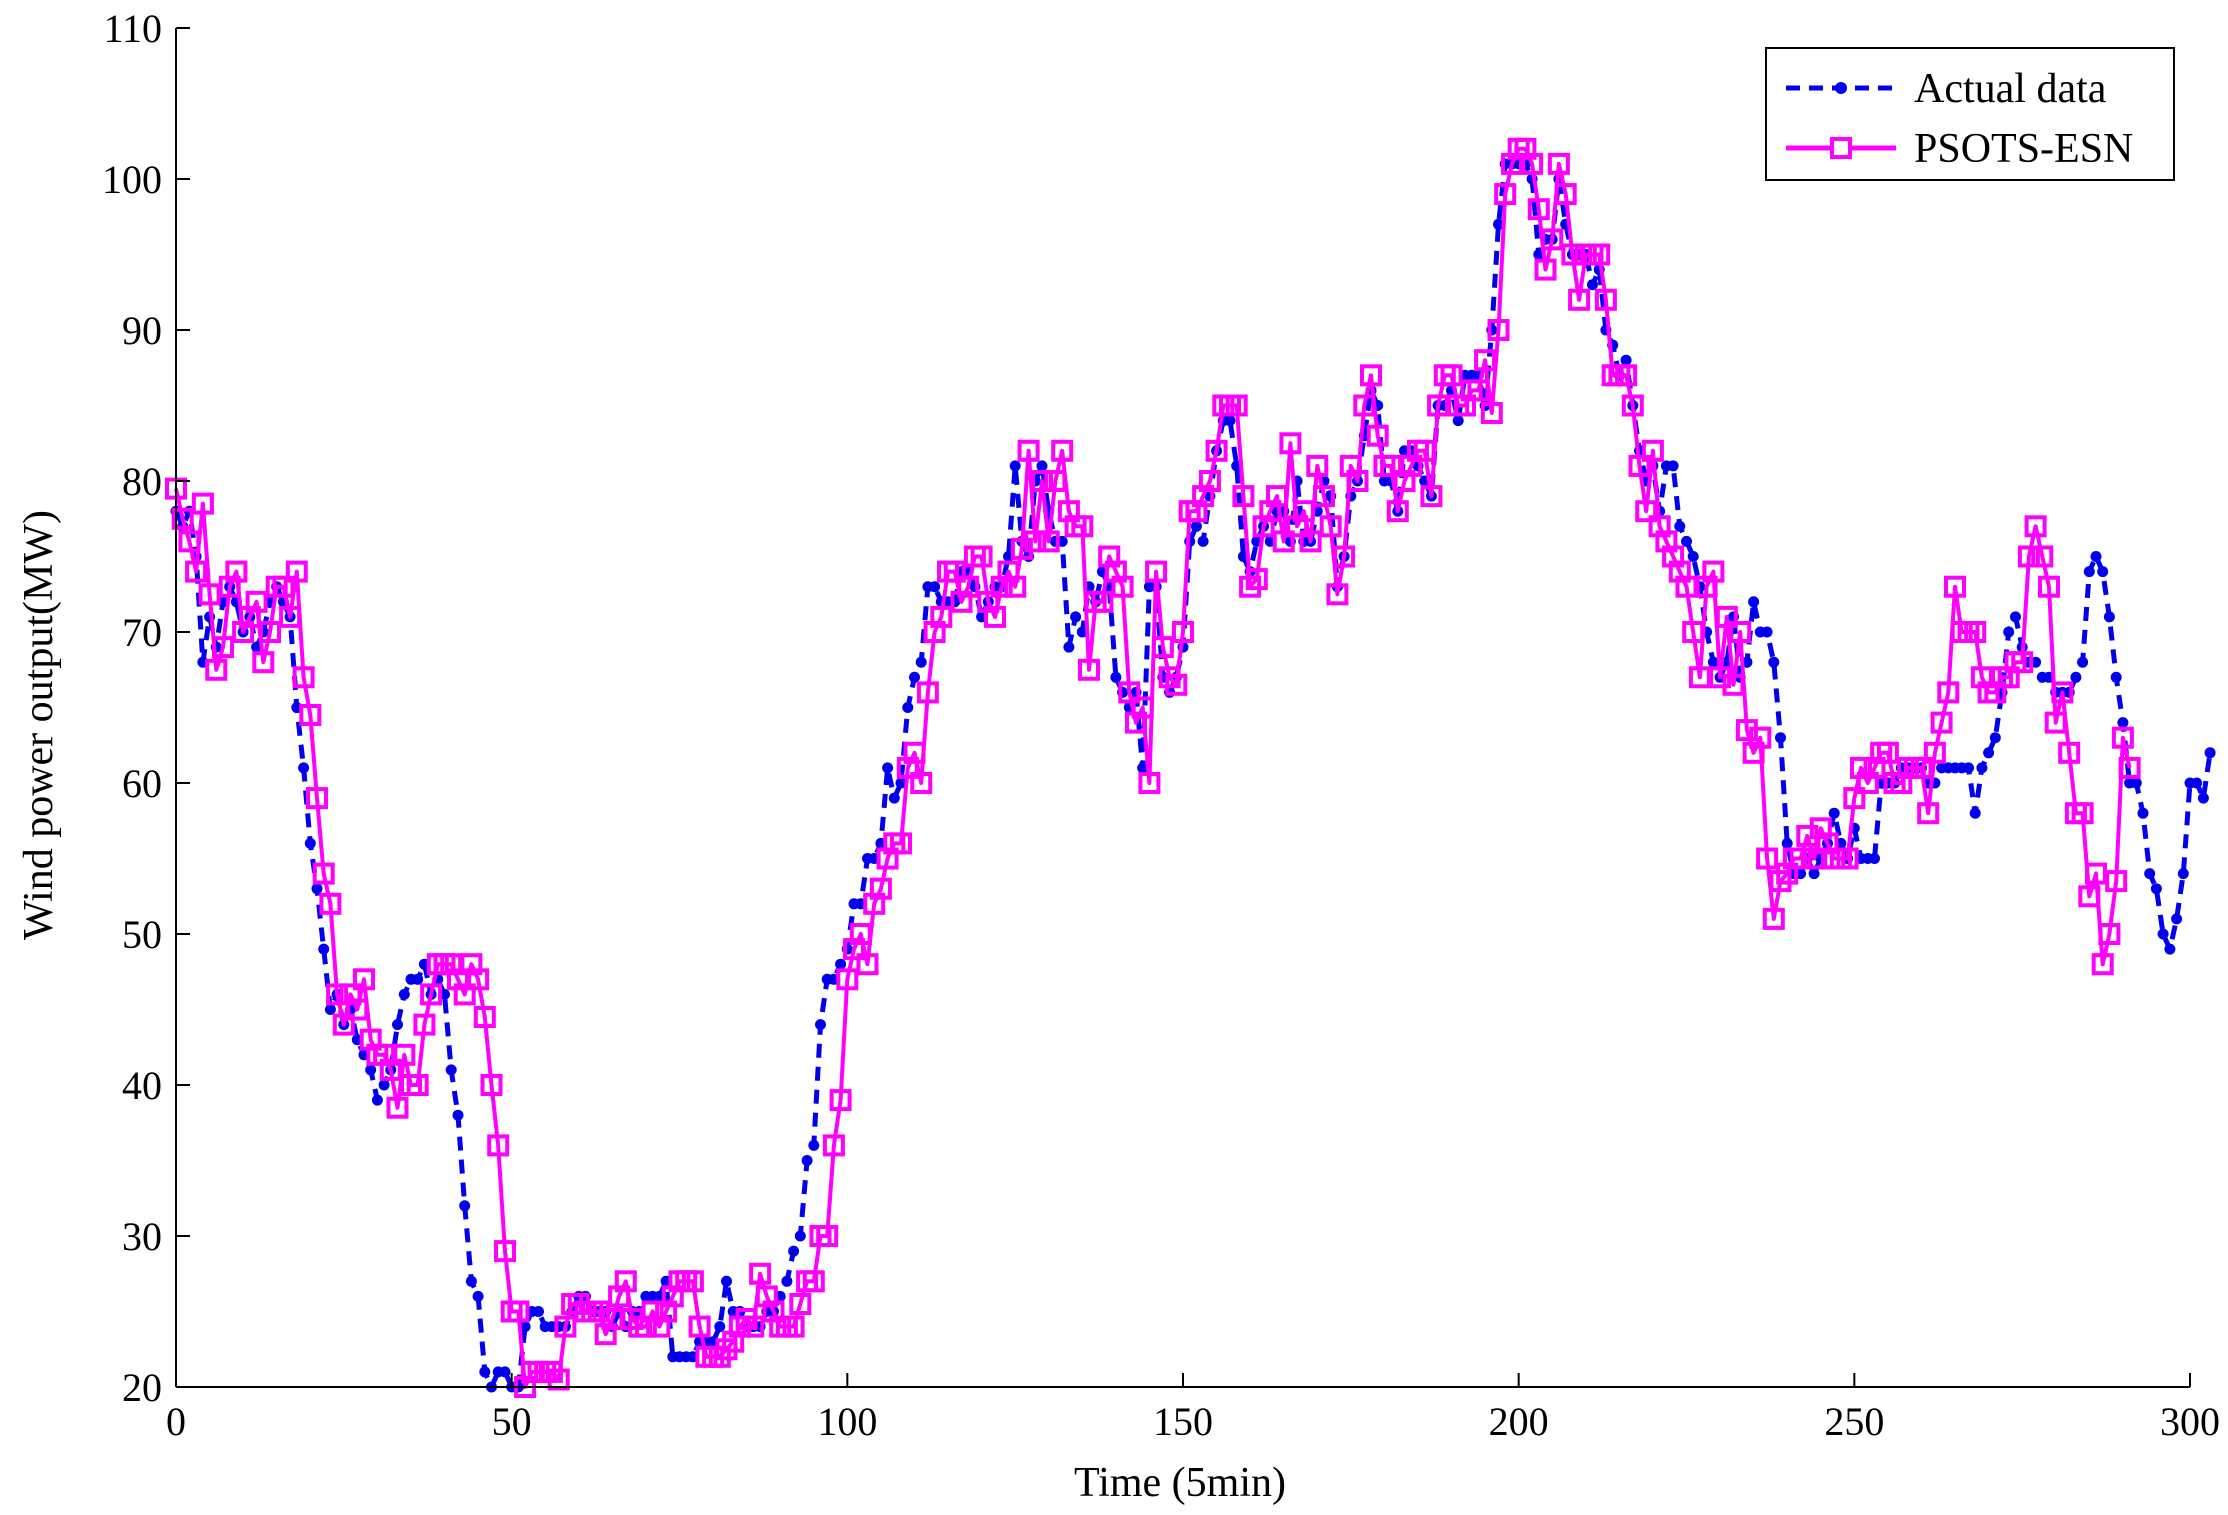 The image size is (2228, 1515). I want to click on legend: Actual data PSOTS-ESN, so click(1970, 114).